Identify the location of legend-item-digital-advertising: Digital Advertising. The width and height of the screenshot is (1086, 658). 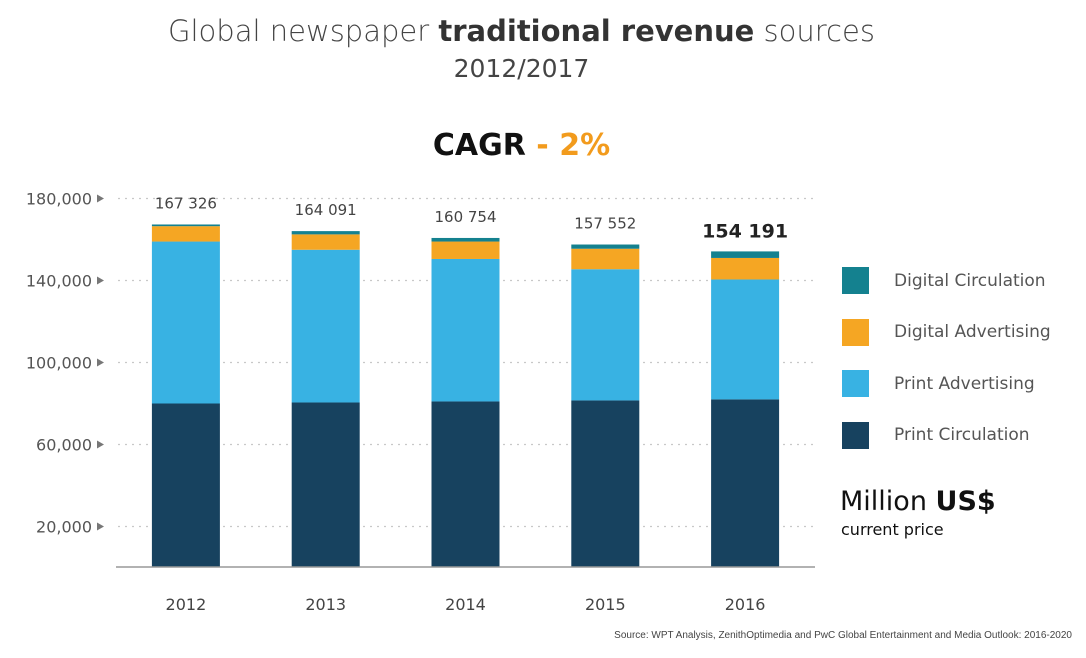
(946, 333).